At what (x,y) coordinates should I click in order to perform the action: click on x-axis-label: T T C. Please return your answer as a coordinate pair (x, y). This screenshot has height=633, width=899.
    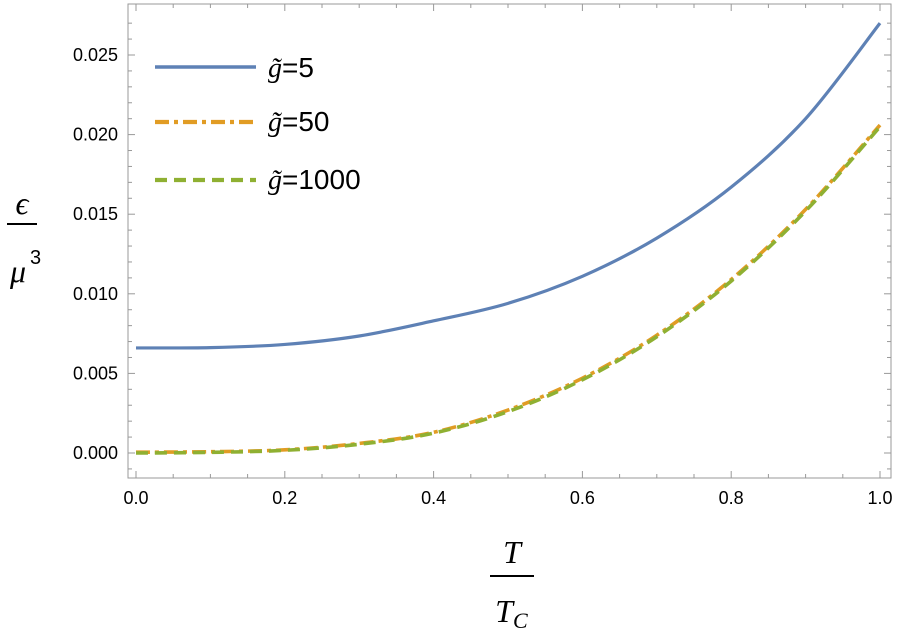
    Looking at the image, I should click on (512, 583).